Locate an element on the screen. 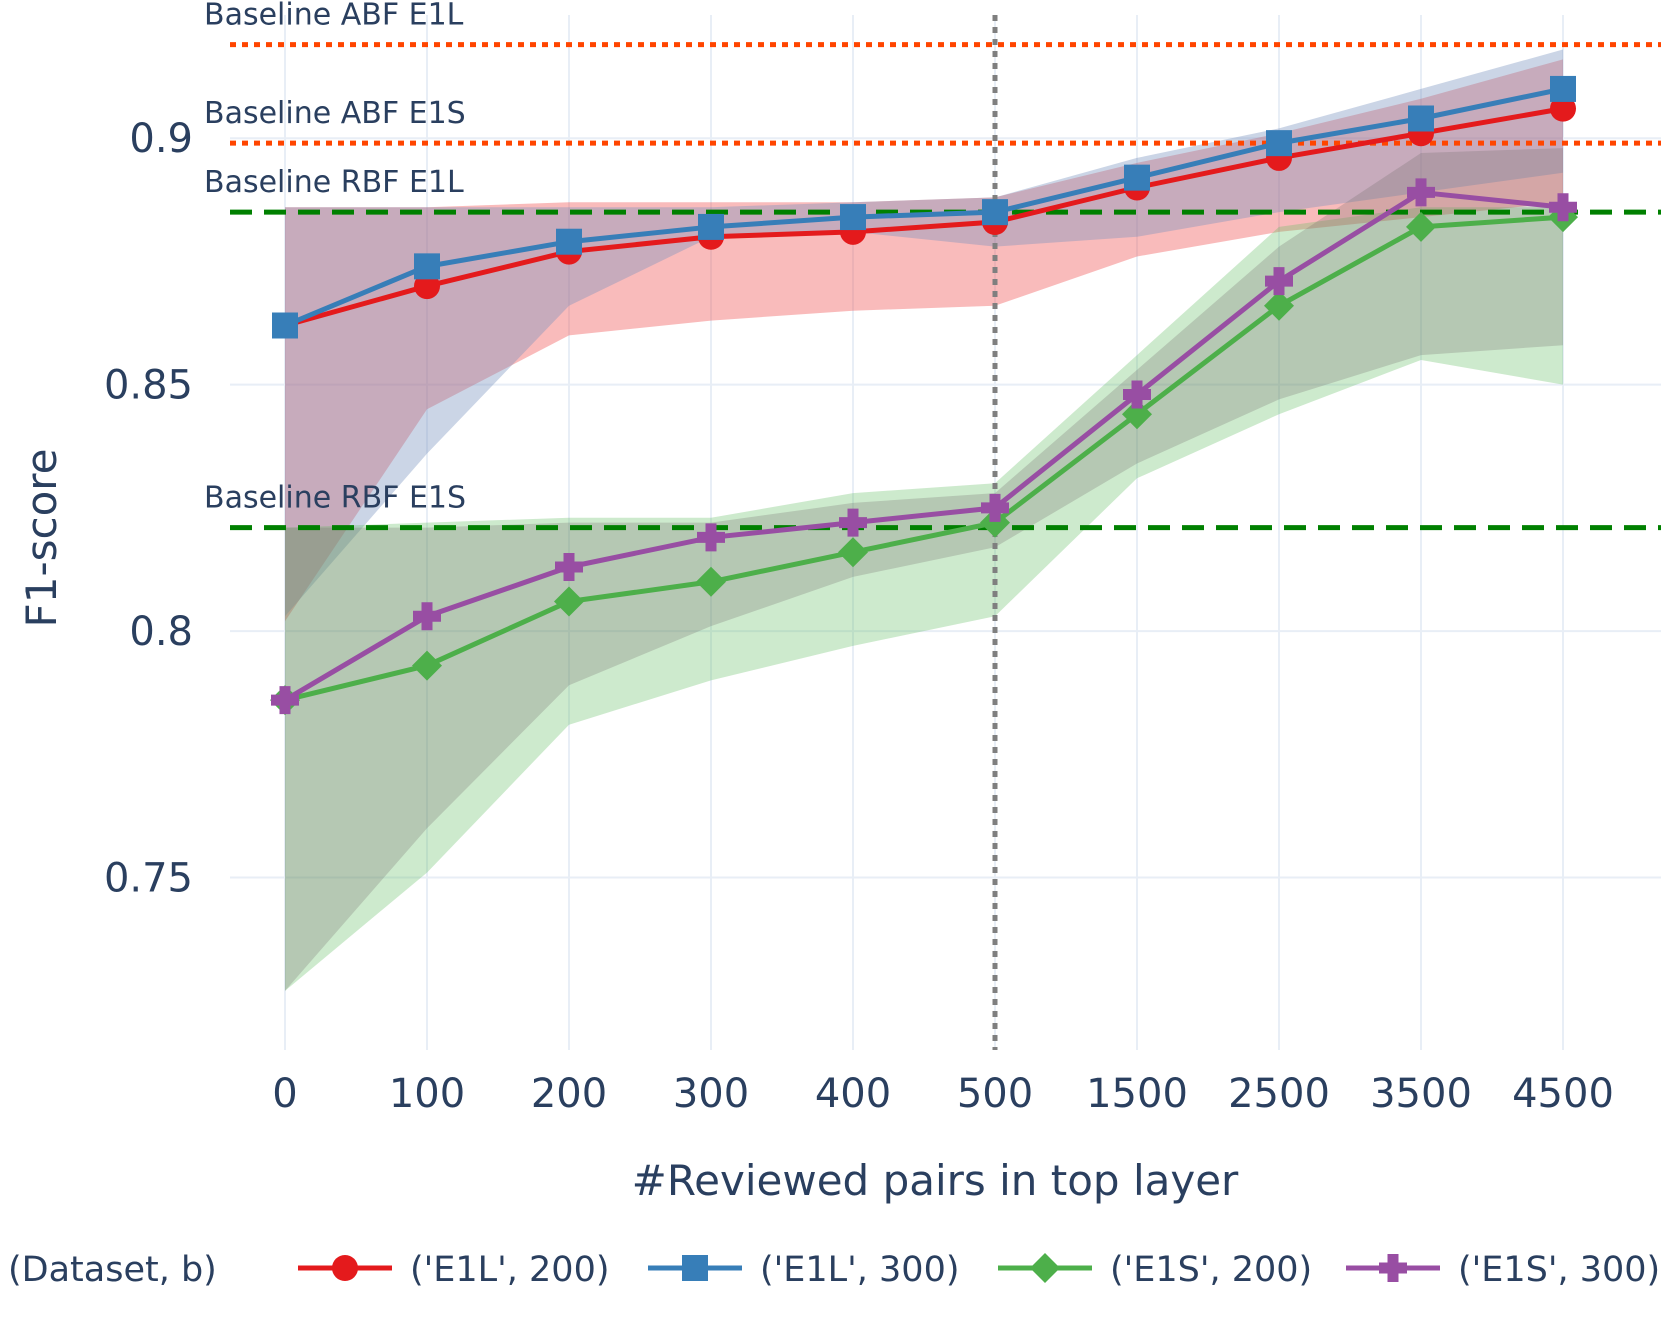 The height and width of the screenshot is (1329, 1661). x-tick-label: 1500 is located at coordinates (1137, 1094).